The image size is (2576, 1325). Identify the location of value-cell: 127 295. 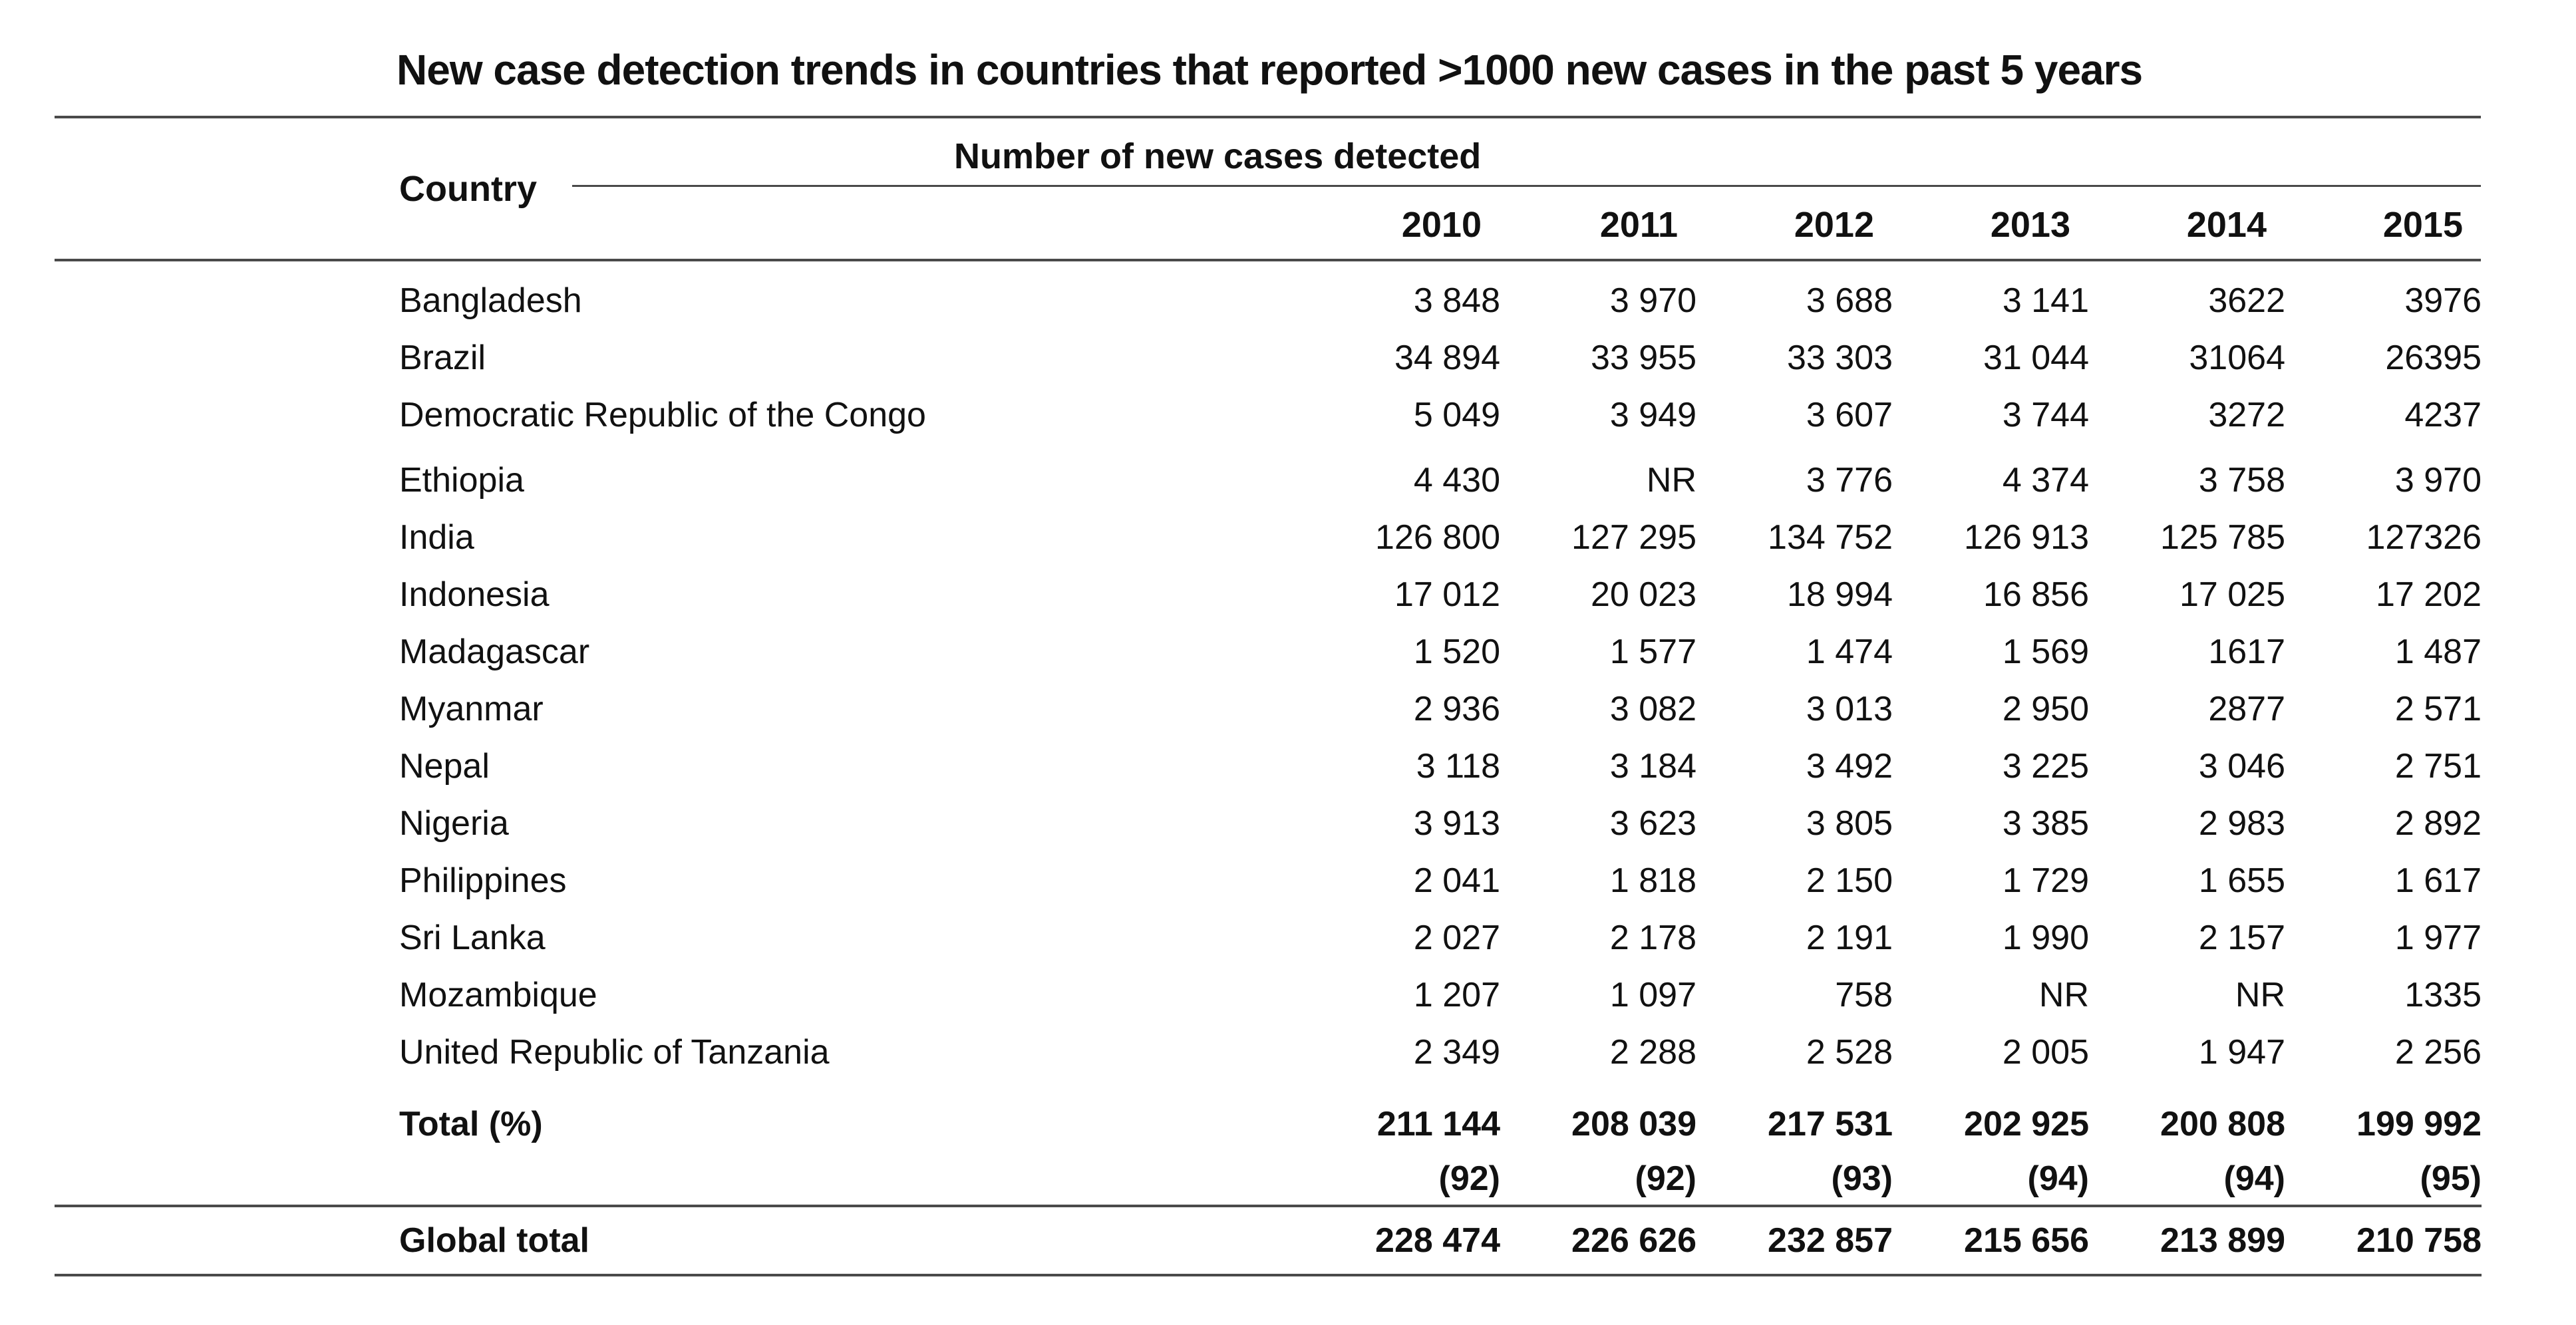
(1633, 538).